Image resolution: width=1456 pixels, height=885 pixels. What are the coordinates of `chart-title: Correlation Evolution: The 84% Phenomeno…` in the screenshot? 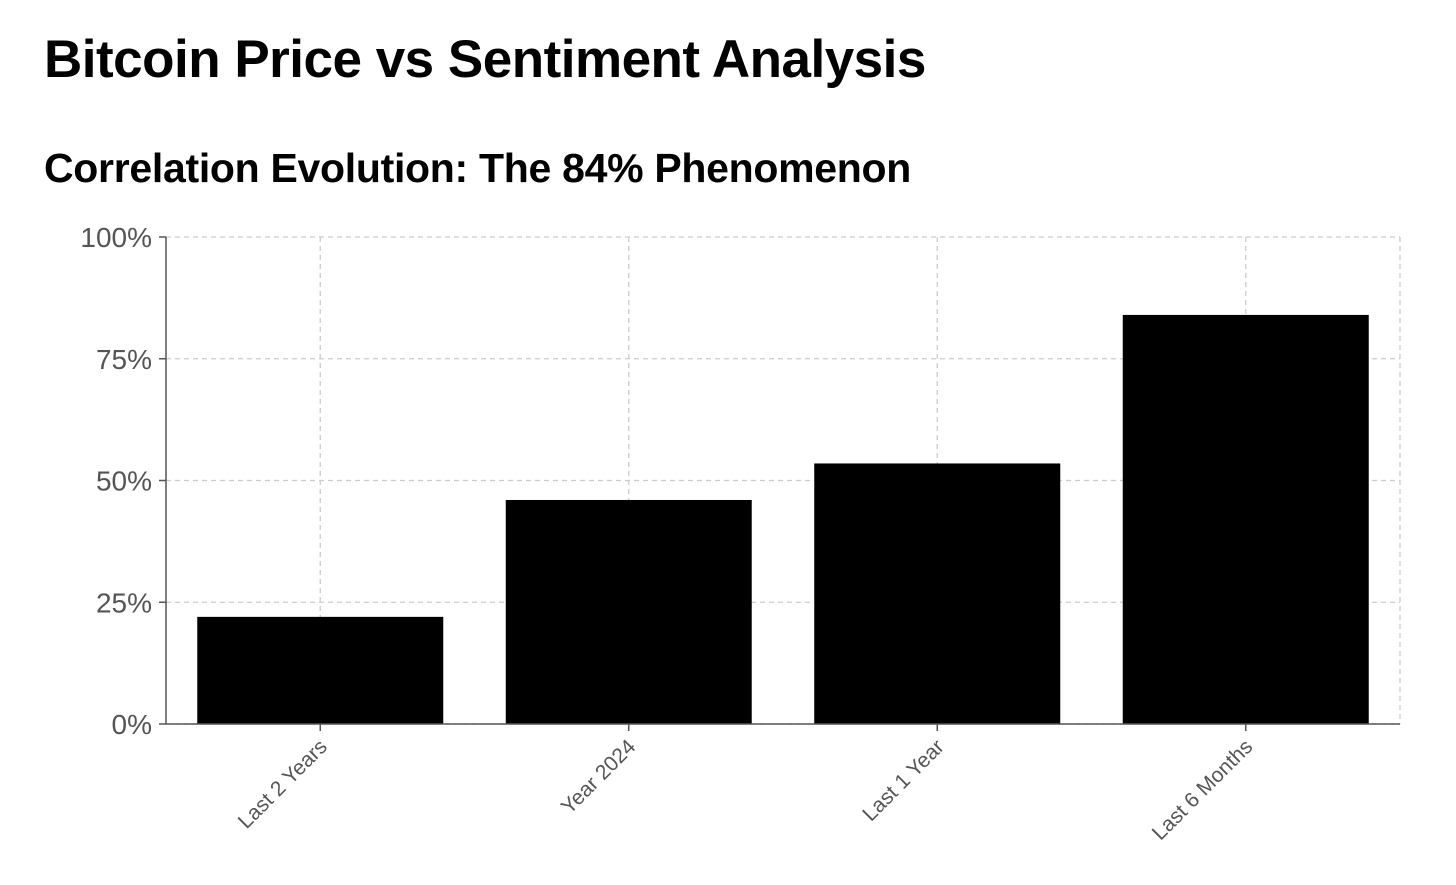 It's located at (477, 168).